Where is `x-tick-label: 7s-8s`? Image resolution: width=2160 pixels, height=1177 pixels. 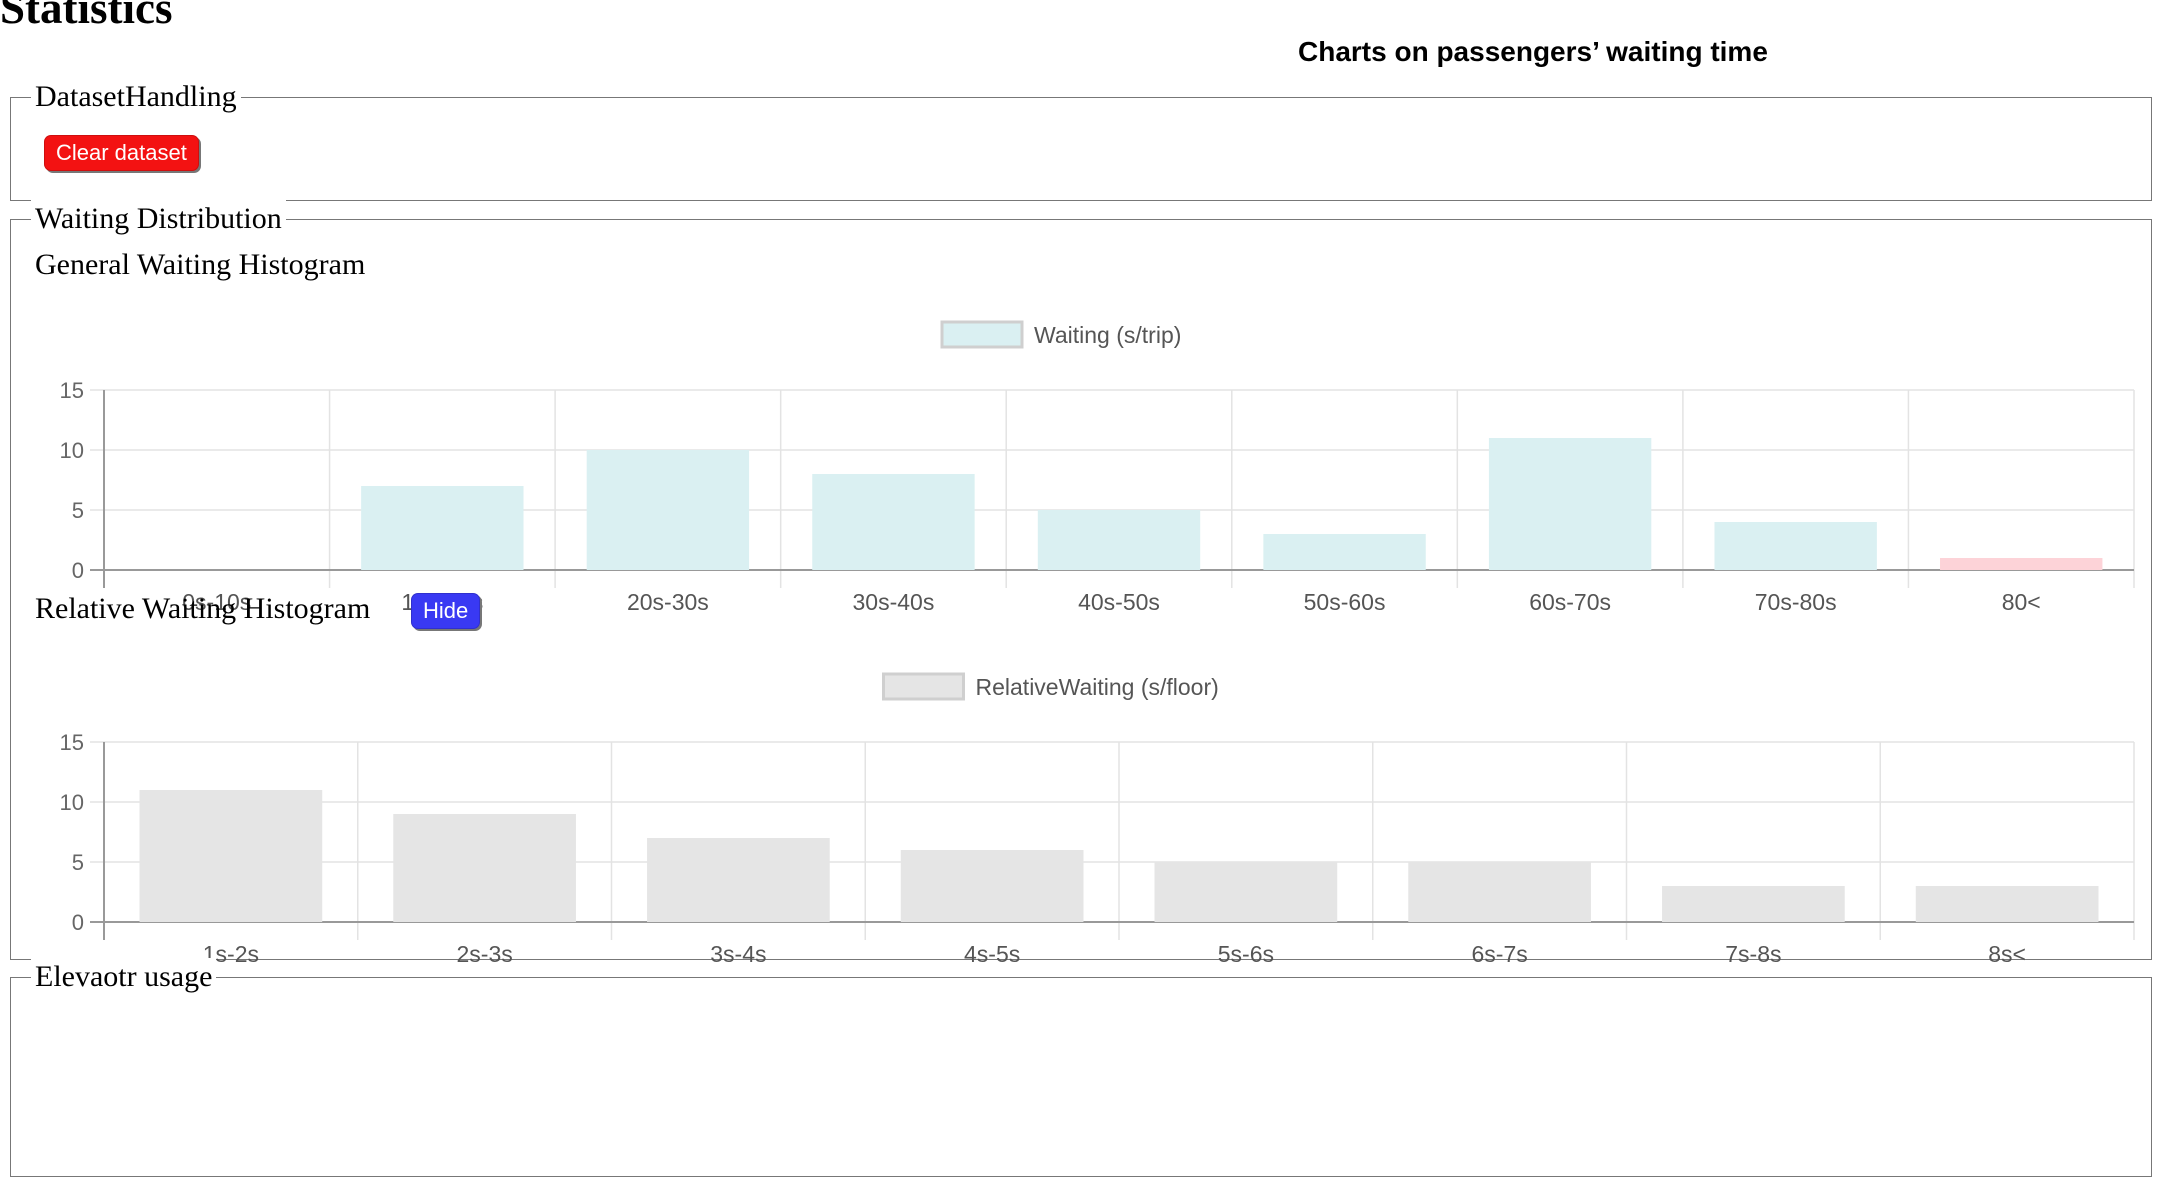 x-tick-label: 7s-8s is located at coordinates (1753, 954).